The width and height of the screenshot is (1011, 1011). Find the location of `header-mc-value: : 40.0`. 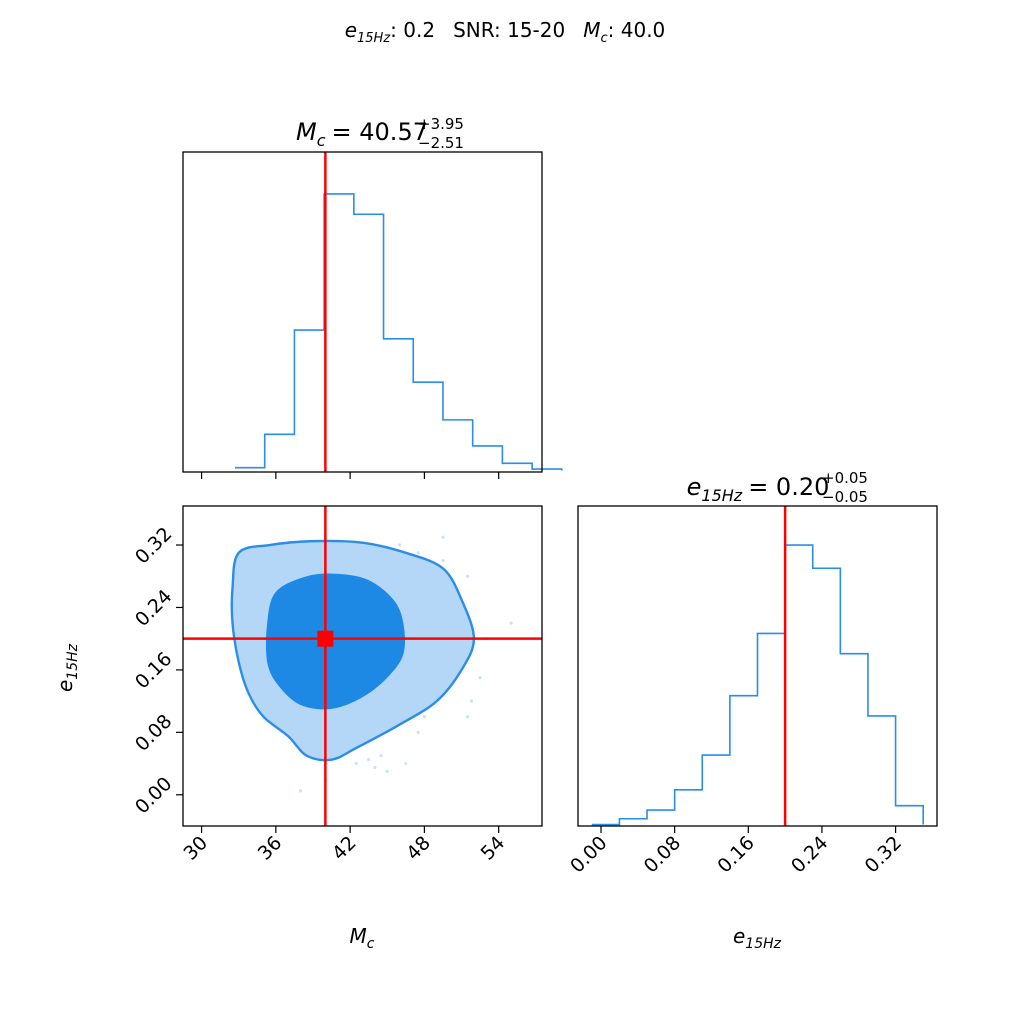

header-mc-value: : 40.0 is located at coordinates (637, 30).